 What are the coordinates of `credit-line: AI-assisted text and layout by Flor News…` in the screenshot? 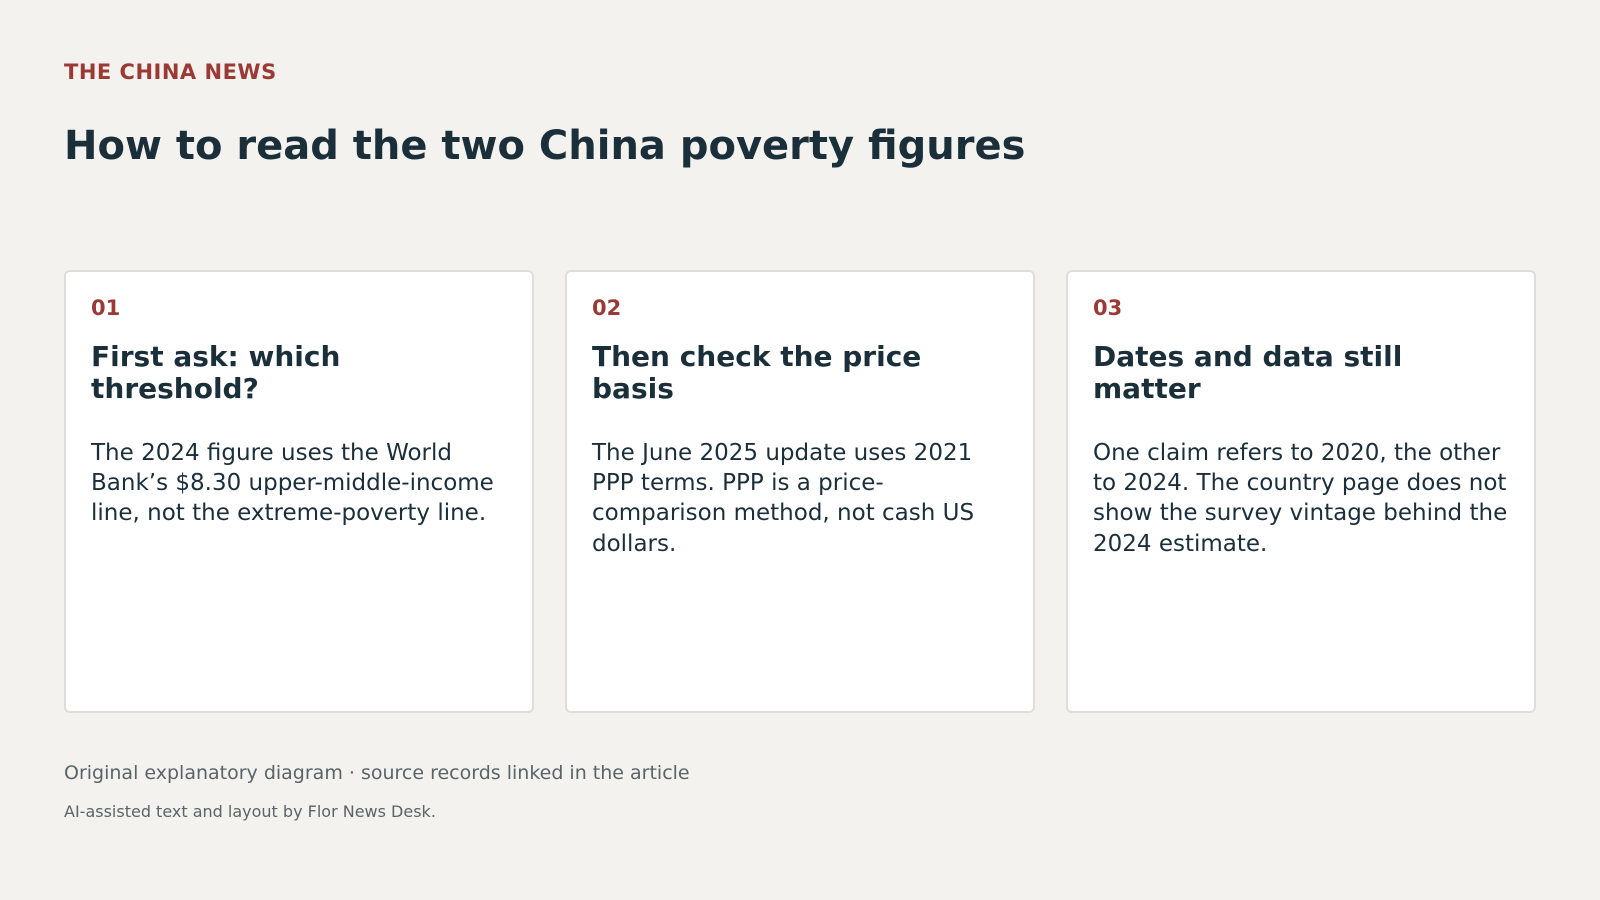 It's located at (250, 811).